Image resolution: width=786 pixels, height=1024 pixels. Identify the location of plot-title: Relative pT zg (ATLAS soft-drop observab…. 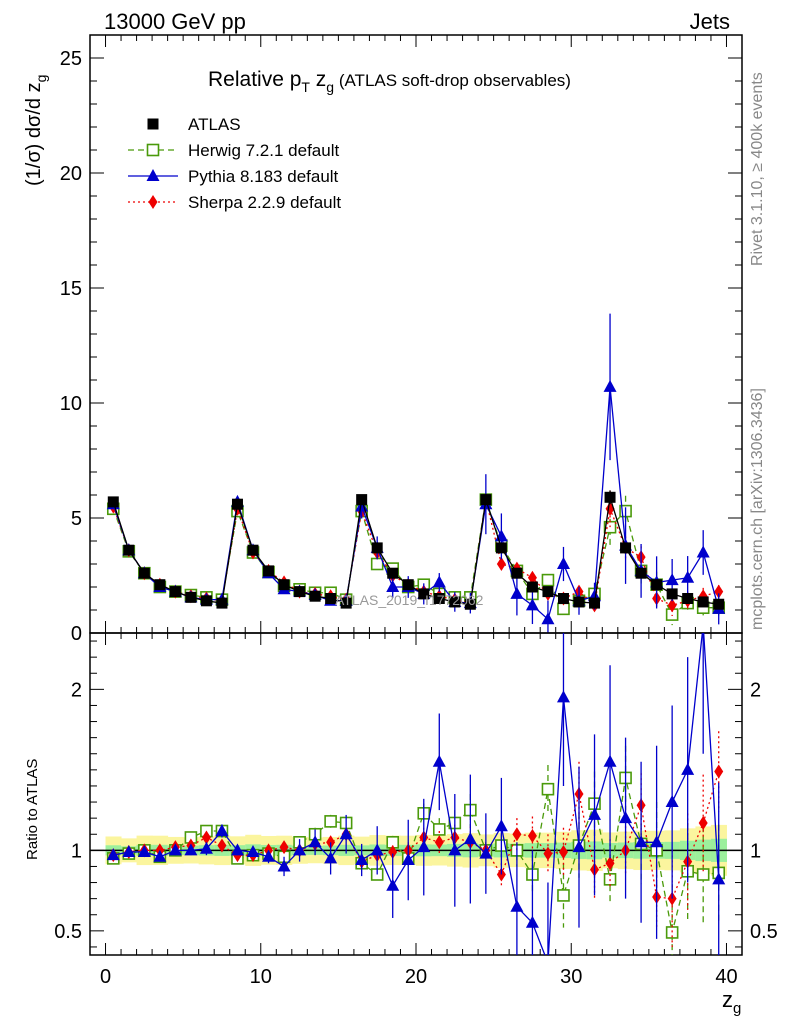
(389, 81).